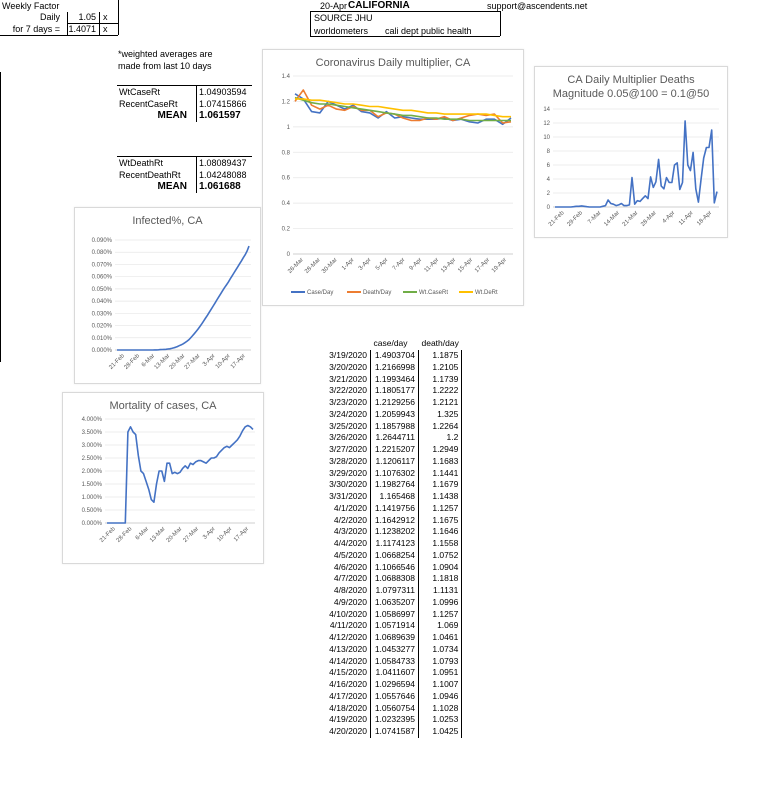 The width and height of the screenshot is (765, 795). I want to click on deaths-x-tick: 11-Apr, so click(686, 218).